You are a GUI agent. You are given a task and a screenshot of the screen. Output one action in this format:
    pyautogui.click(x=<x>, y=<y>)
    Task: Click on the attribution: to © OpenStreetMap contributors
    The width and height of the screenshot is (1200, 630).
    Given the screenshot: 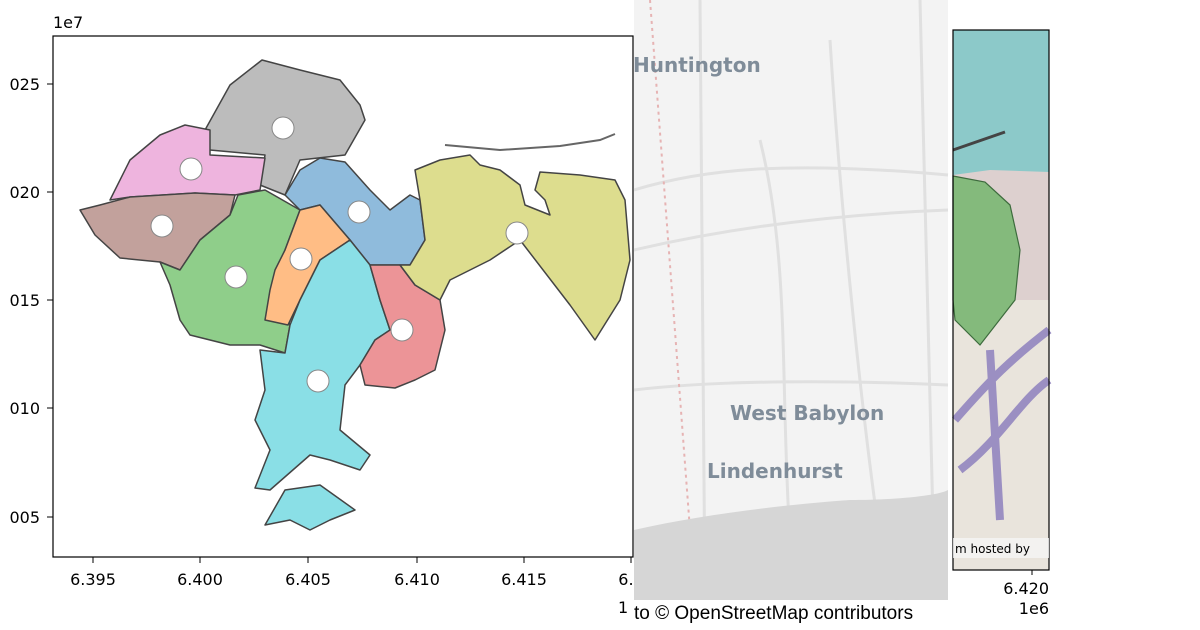 What is the action you would take?
    pyautogui.click(x=773, y=613)
    